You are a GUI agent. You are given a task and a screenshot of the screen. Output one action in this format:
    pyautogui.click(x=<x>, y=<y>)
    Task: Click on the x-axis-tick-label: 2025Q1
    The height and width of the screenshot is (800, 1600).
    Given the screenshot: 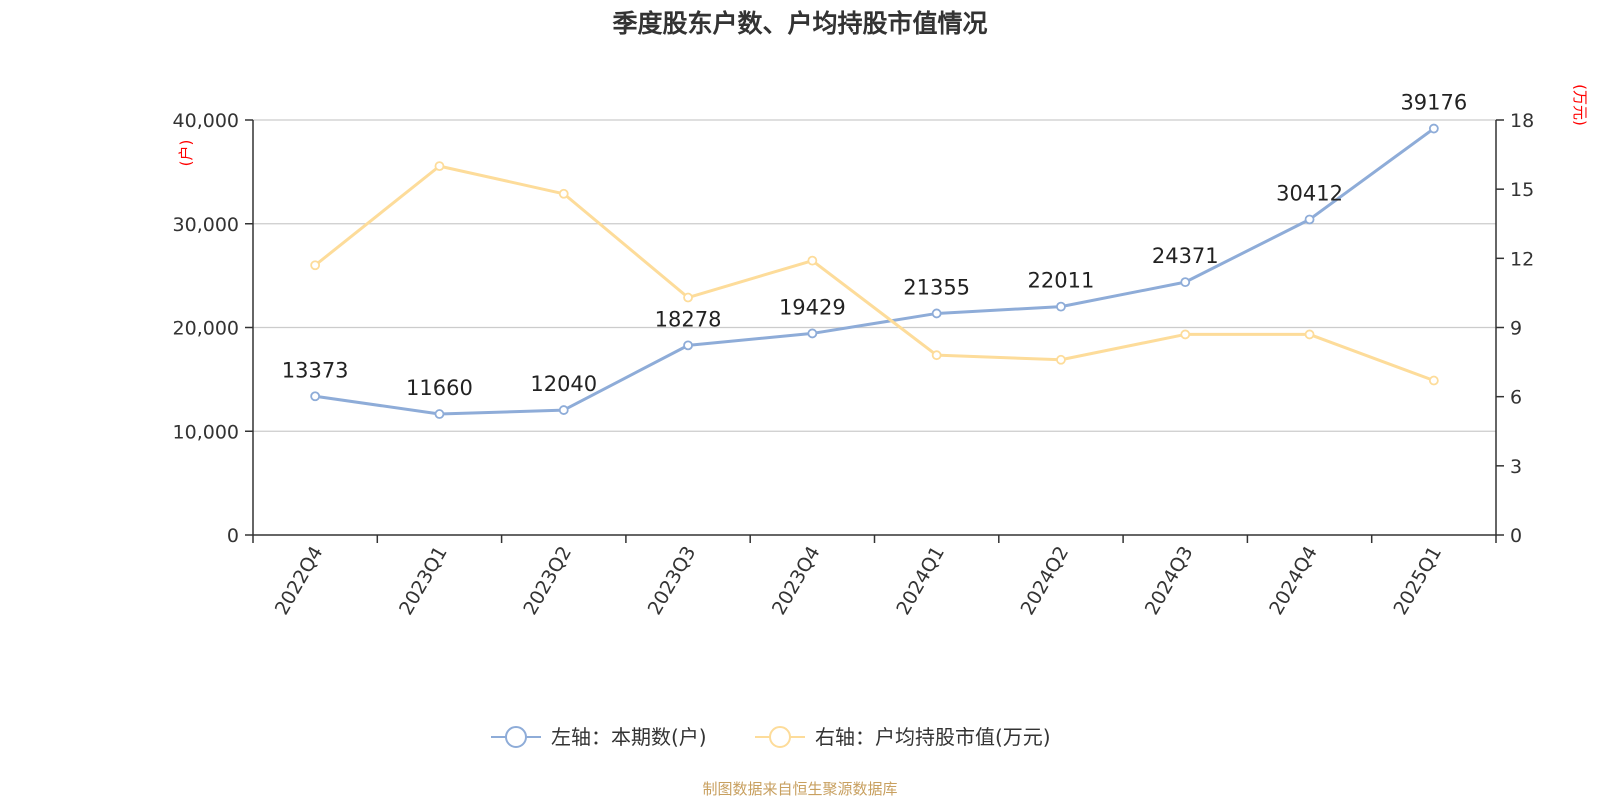 What is the action you would take?
    pyautogui.click(x=1417, y=581)
    